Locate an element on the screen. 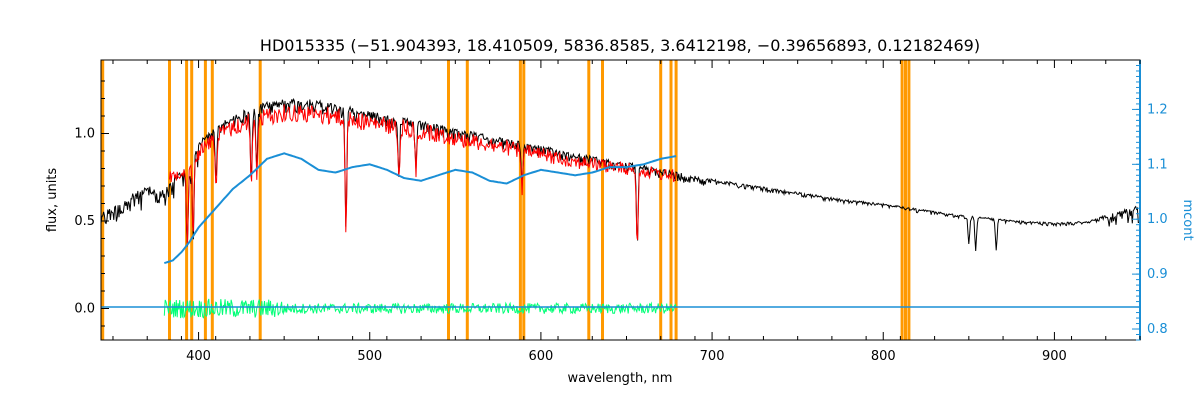 The height and width of the screenshot is (400, 1200). x-tick-label-600: 600 is located at coordinates (540, 356).